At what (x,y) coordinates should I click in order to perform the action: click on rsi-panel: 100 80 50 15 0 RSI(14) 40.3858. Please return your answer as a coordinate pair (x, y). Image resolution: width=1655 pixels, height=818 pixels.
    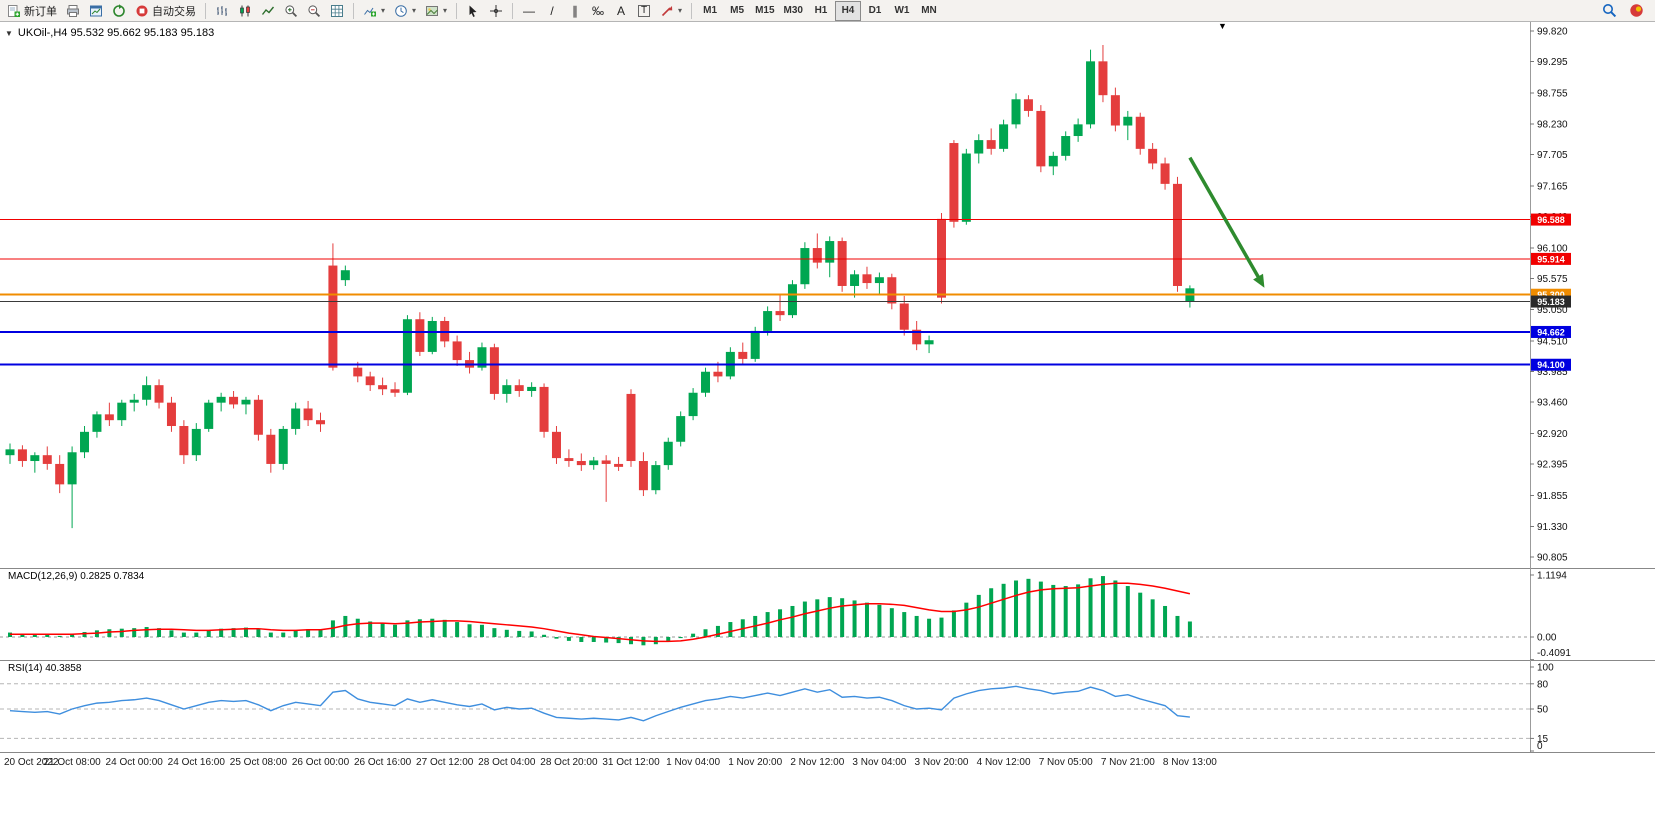
    Looking at the image, I should click on (827, 706).